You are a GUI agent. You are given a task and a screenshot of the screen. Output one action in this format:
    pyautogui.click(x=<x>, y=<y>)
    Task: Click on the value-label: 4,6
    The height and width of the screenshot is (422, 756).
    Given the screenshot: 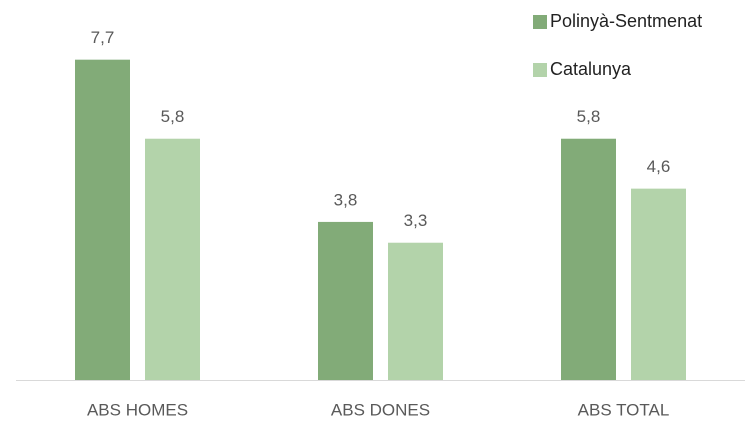 What is the action you would take?
    pyautogui.click(x=659, y=166)
    